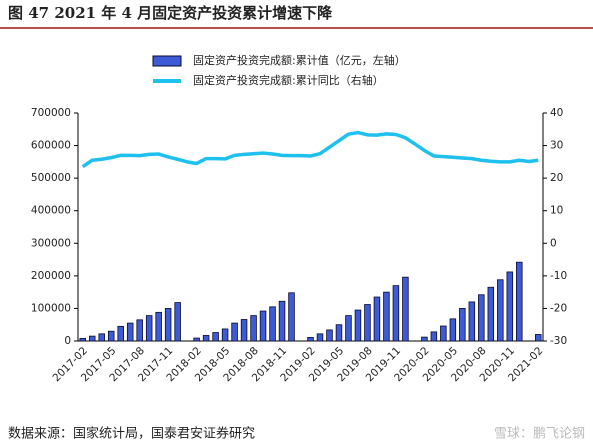 This screenshot has width=593, height=447. Describe the element at coordinates (170, 13) in the screenshot. I see `chart-title: 图 47 2021 年 4 月固定资产投资累计增速下降` at that location.